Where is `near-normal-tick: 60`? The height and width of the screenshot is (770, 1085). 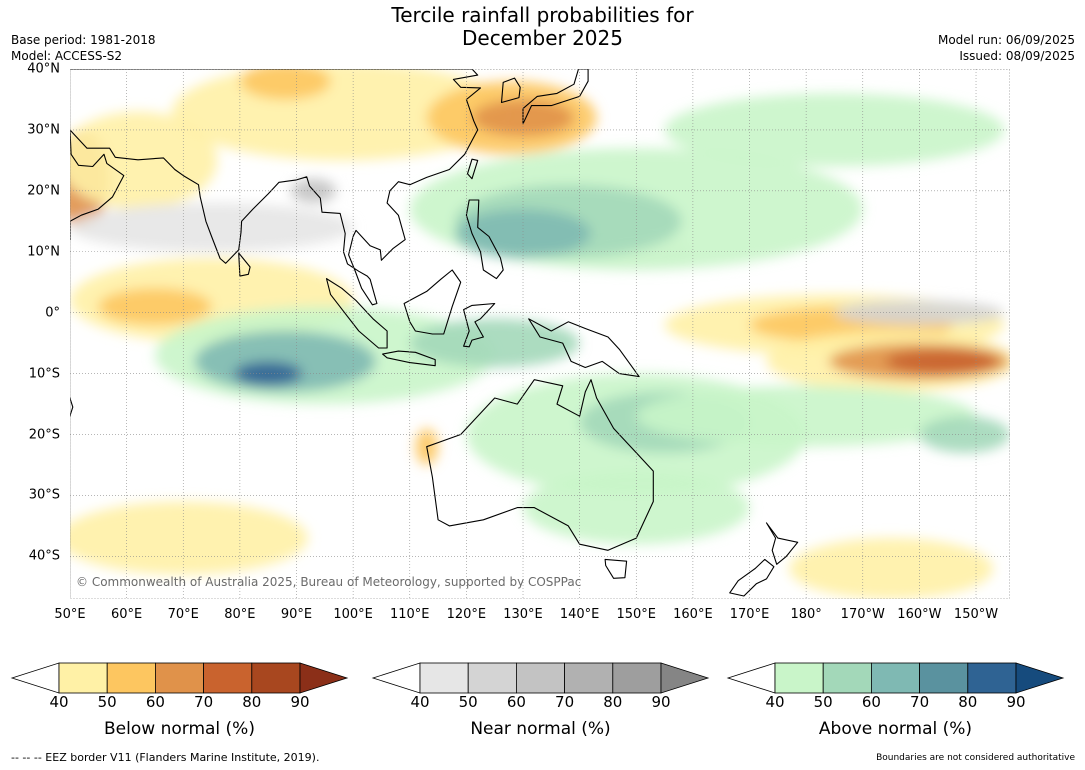 near-normal-tick: 60 is located at coordinates (516, 702).